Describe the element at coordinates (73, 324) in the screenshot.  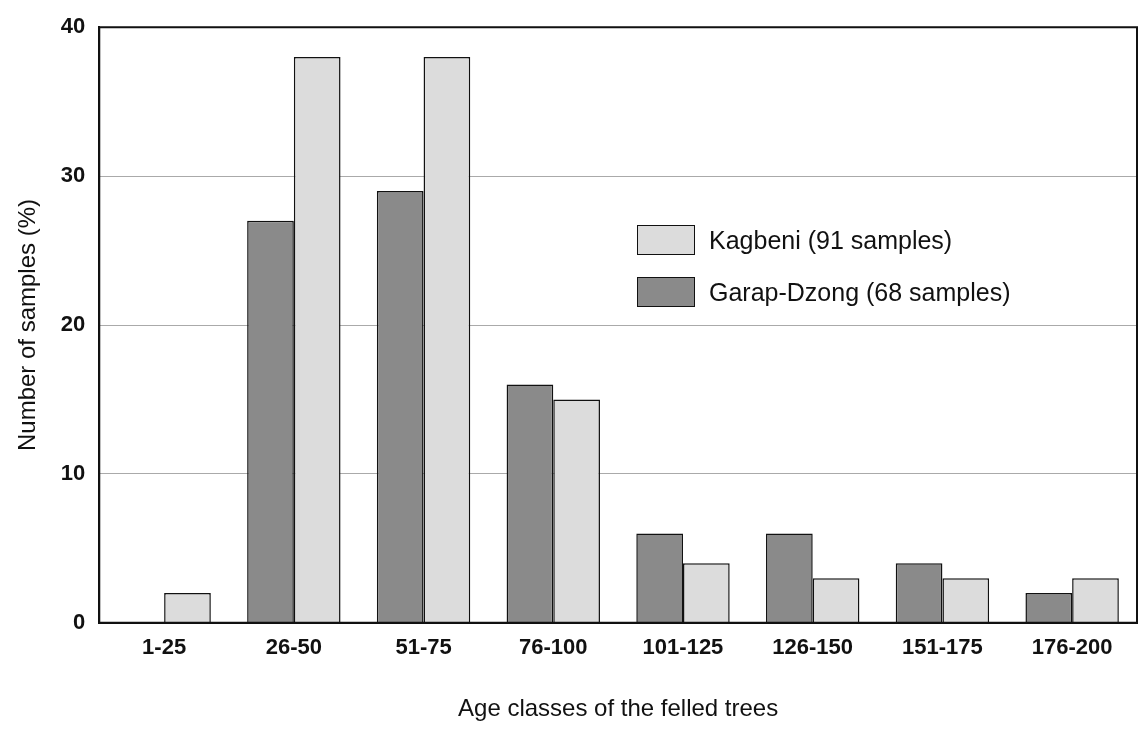
I see `y-tick-label: 20` at that location.